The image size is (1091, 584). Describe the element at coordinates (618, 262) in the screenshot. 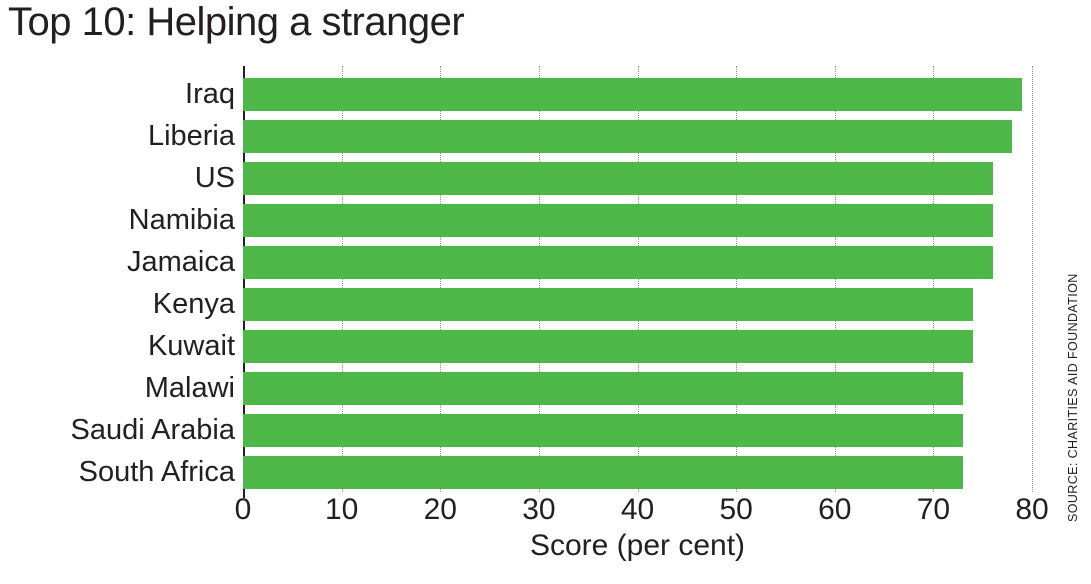

I see `bar-jamaica` at that location.